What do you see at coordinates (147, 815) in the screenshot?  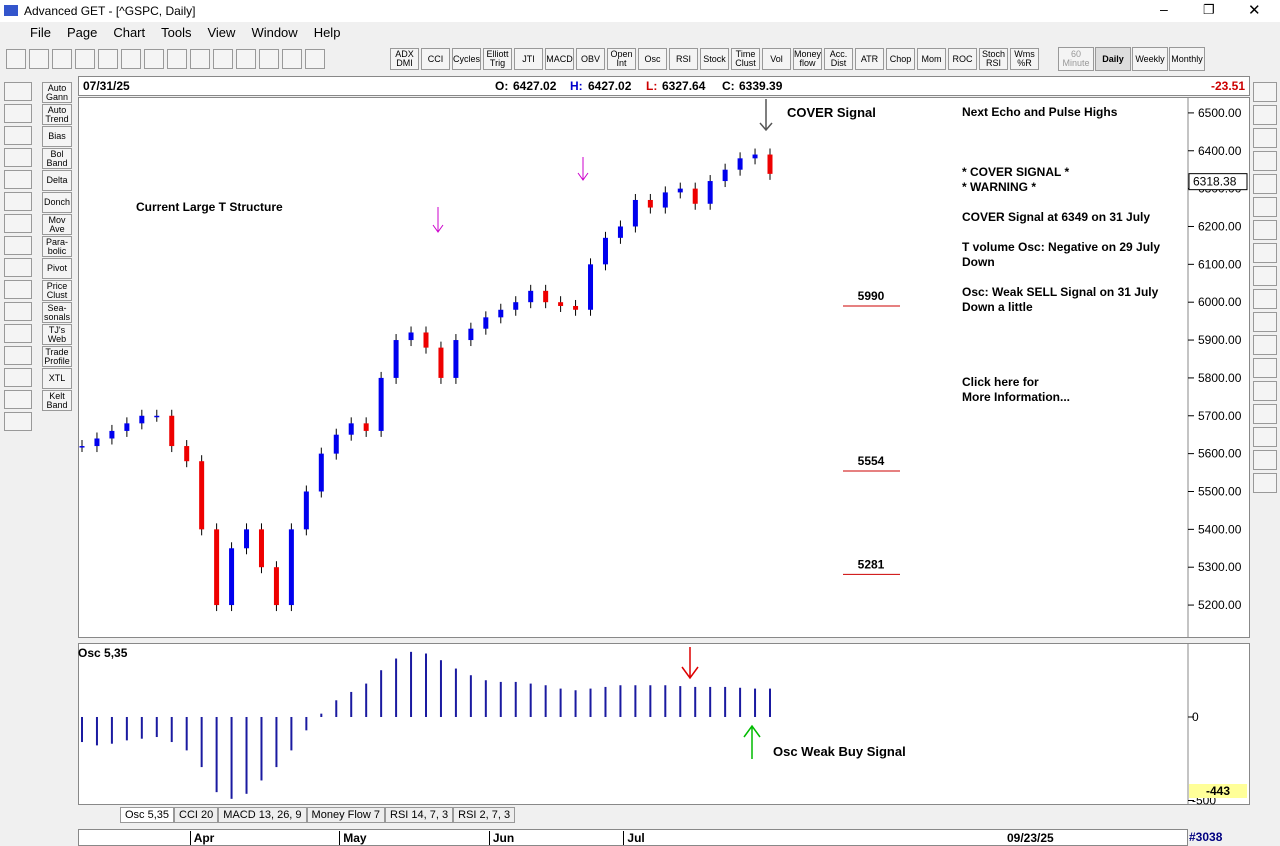 I see `tab: Osc 5,35` at bounding box center [147, 815].